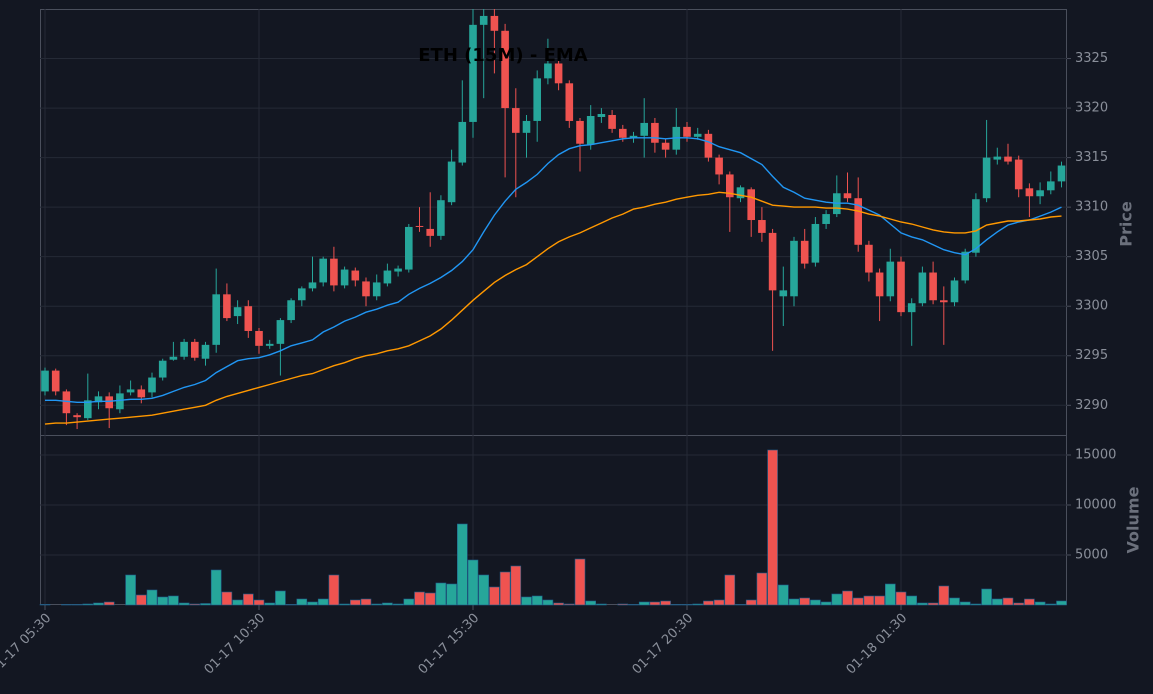 The width and height of the screenshot is (1153, 694). Describe the element at coordinates (1091, 405) in the screenshot. I see `y-tick-label: 3290` at that location.